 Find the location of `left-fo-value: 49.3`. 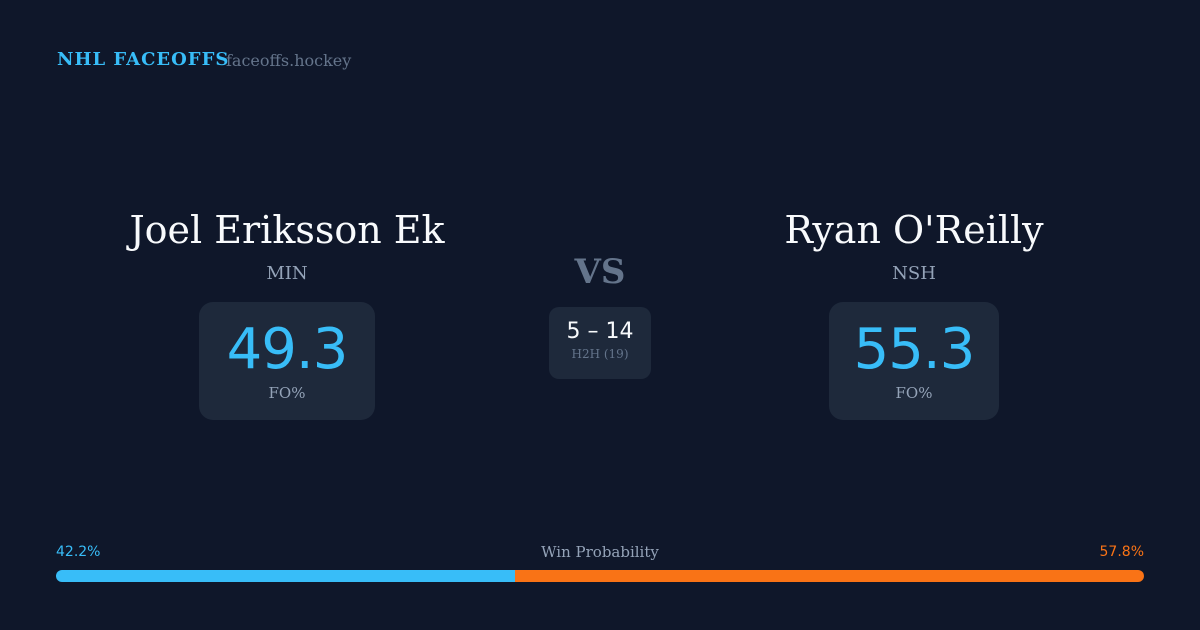

left-fo-value: 49.3 is located at coordinates (287, 349).